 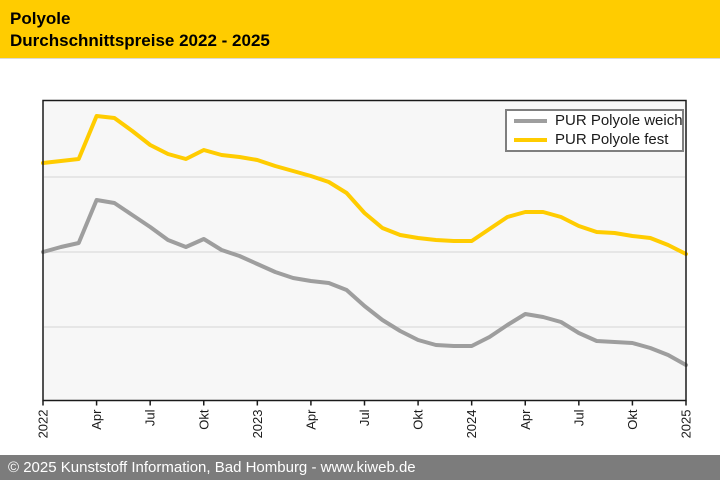 I want to click on report-header: Polyole Durchschnittspreise 2022 - 2025, so click(x=360, y=29).